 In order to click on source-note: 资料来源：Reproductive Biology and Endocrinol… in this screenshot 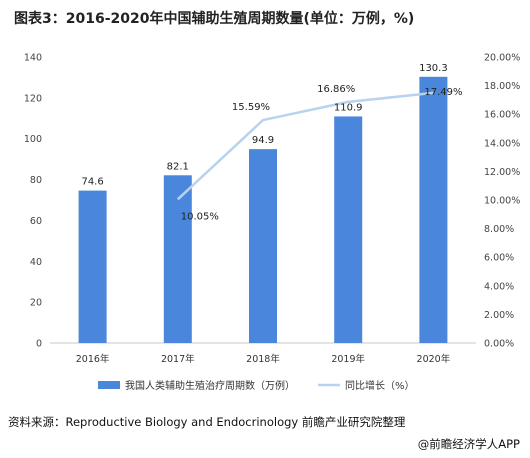, I will do `click(207, 422)`.